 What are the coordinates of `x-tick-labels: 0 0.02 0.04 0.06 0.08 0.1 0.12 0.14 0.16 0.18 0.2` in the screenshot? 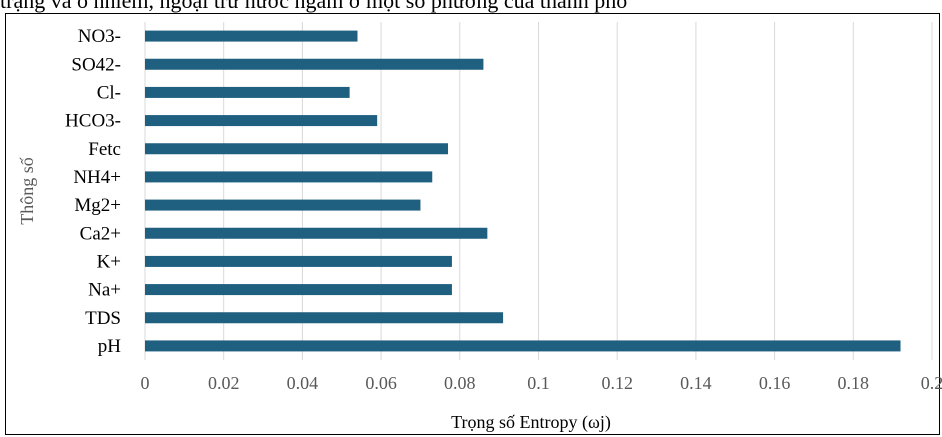 It's located at (541, 383).